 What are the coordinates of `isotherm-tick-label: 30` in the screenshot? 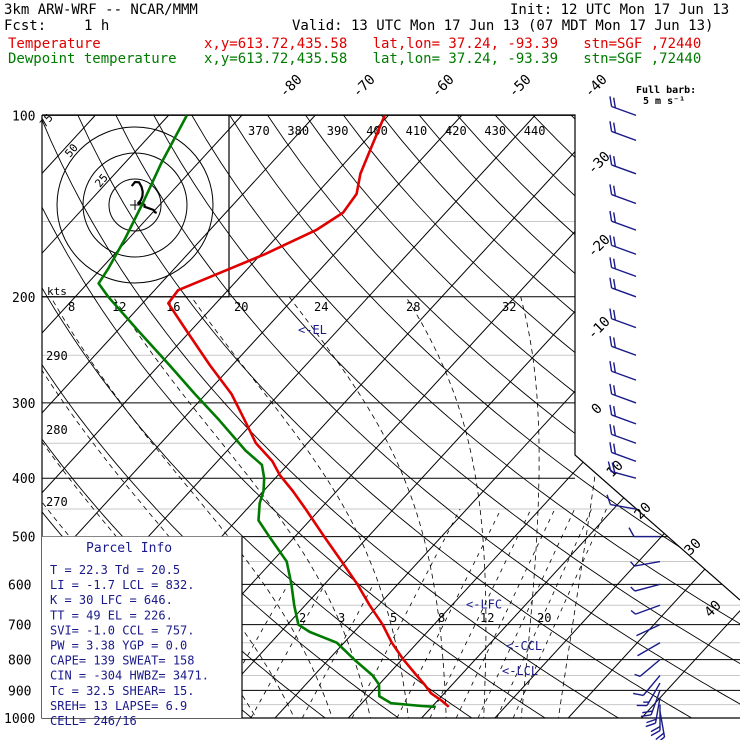 It's located at (693, 547).